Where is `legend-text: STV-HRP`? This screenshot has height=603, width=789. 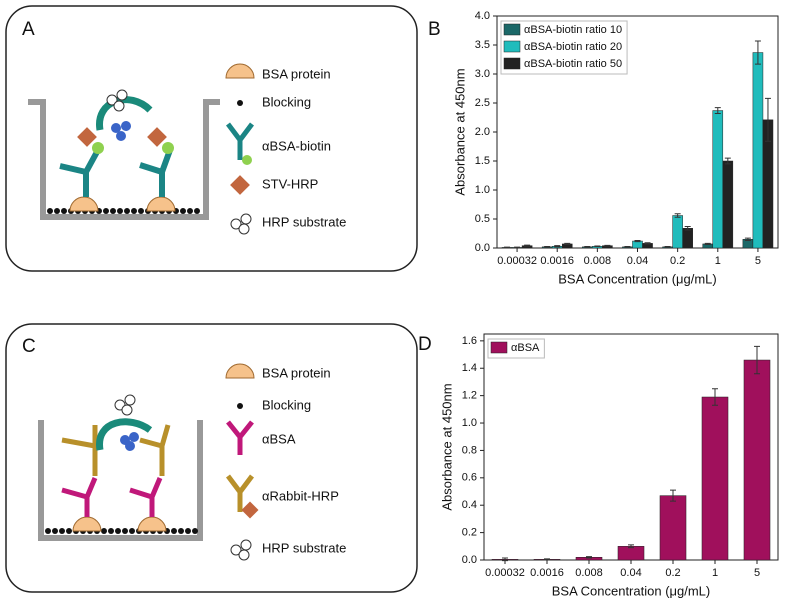
legend-text: STV-HRP is located at coordinates (290, 183).